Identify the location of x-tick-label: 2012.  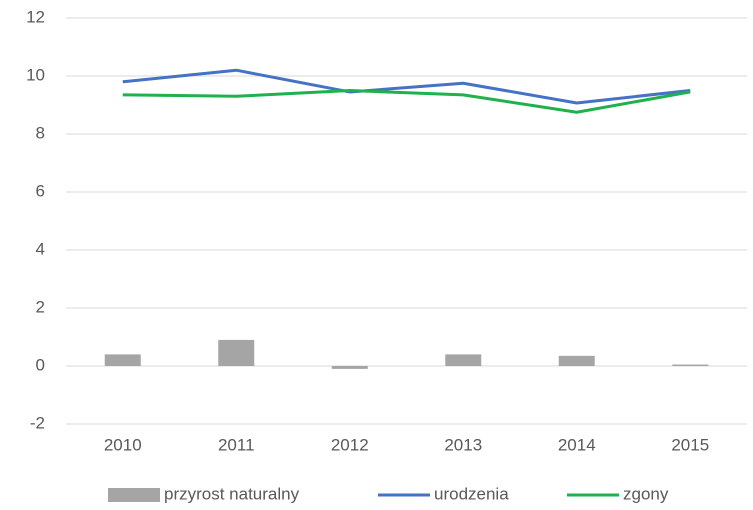
(350, 444).